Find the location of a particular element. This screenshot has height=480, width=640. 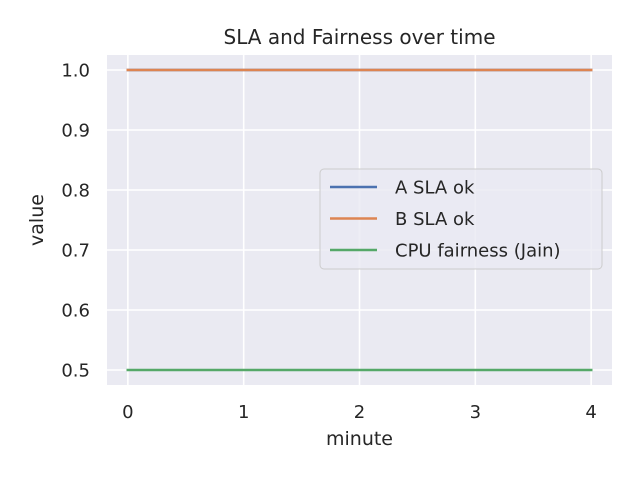

y-tick-label: 0.8 is located at coordinates (75, 191).